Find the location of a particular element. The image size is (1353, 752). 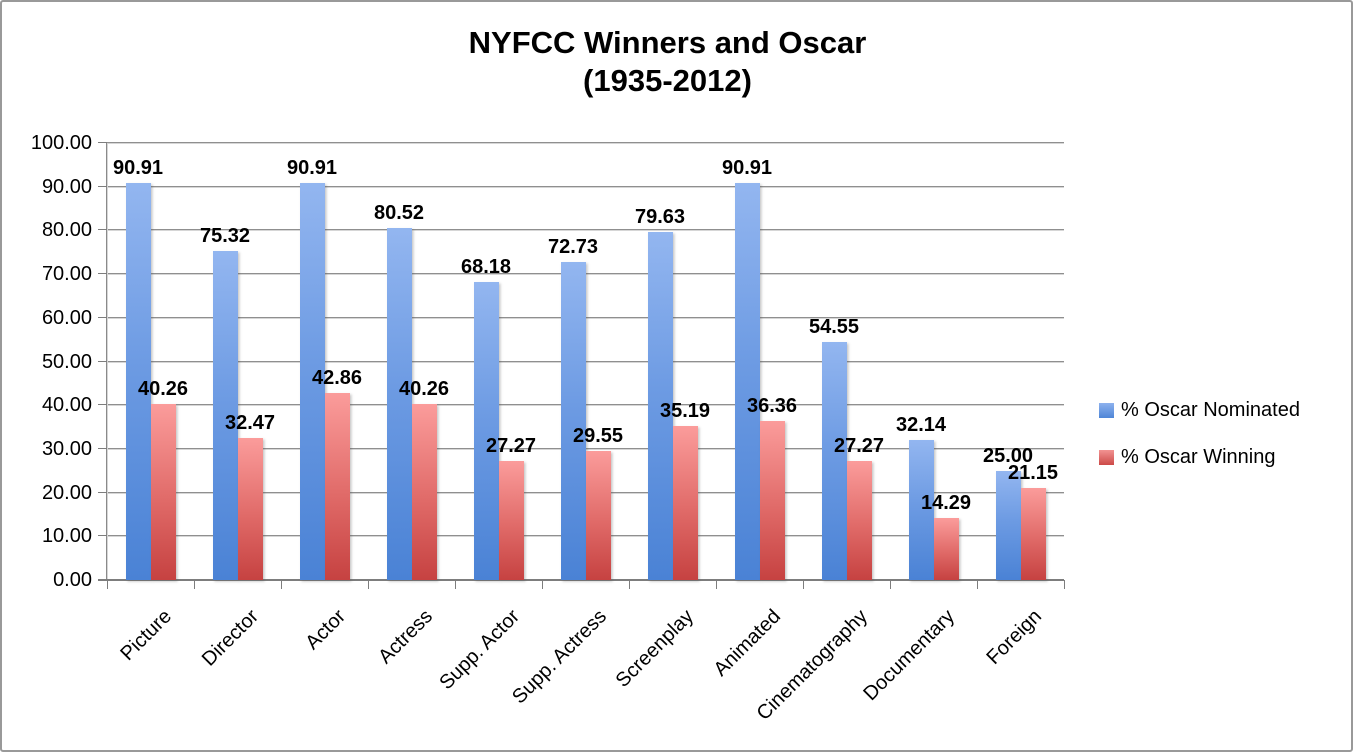

value-label-oscar-winning-animated: 36.36 is located at coordinates (772, 406).